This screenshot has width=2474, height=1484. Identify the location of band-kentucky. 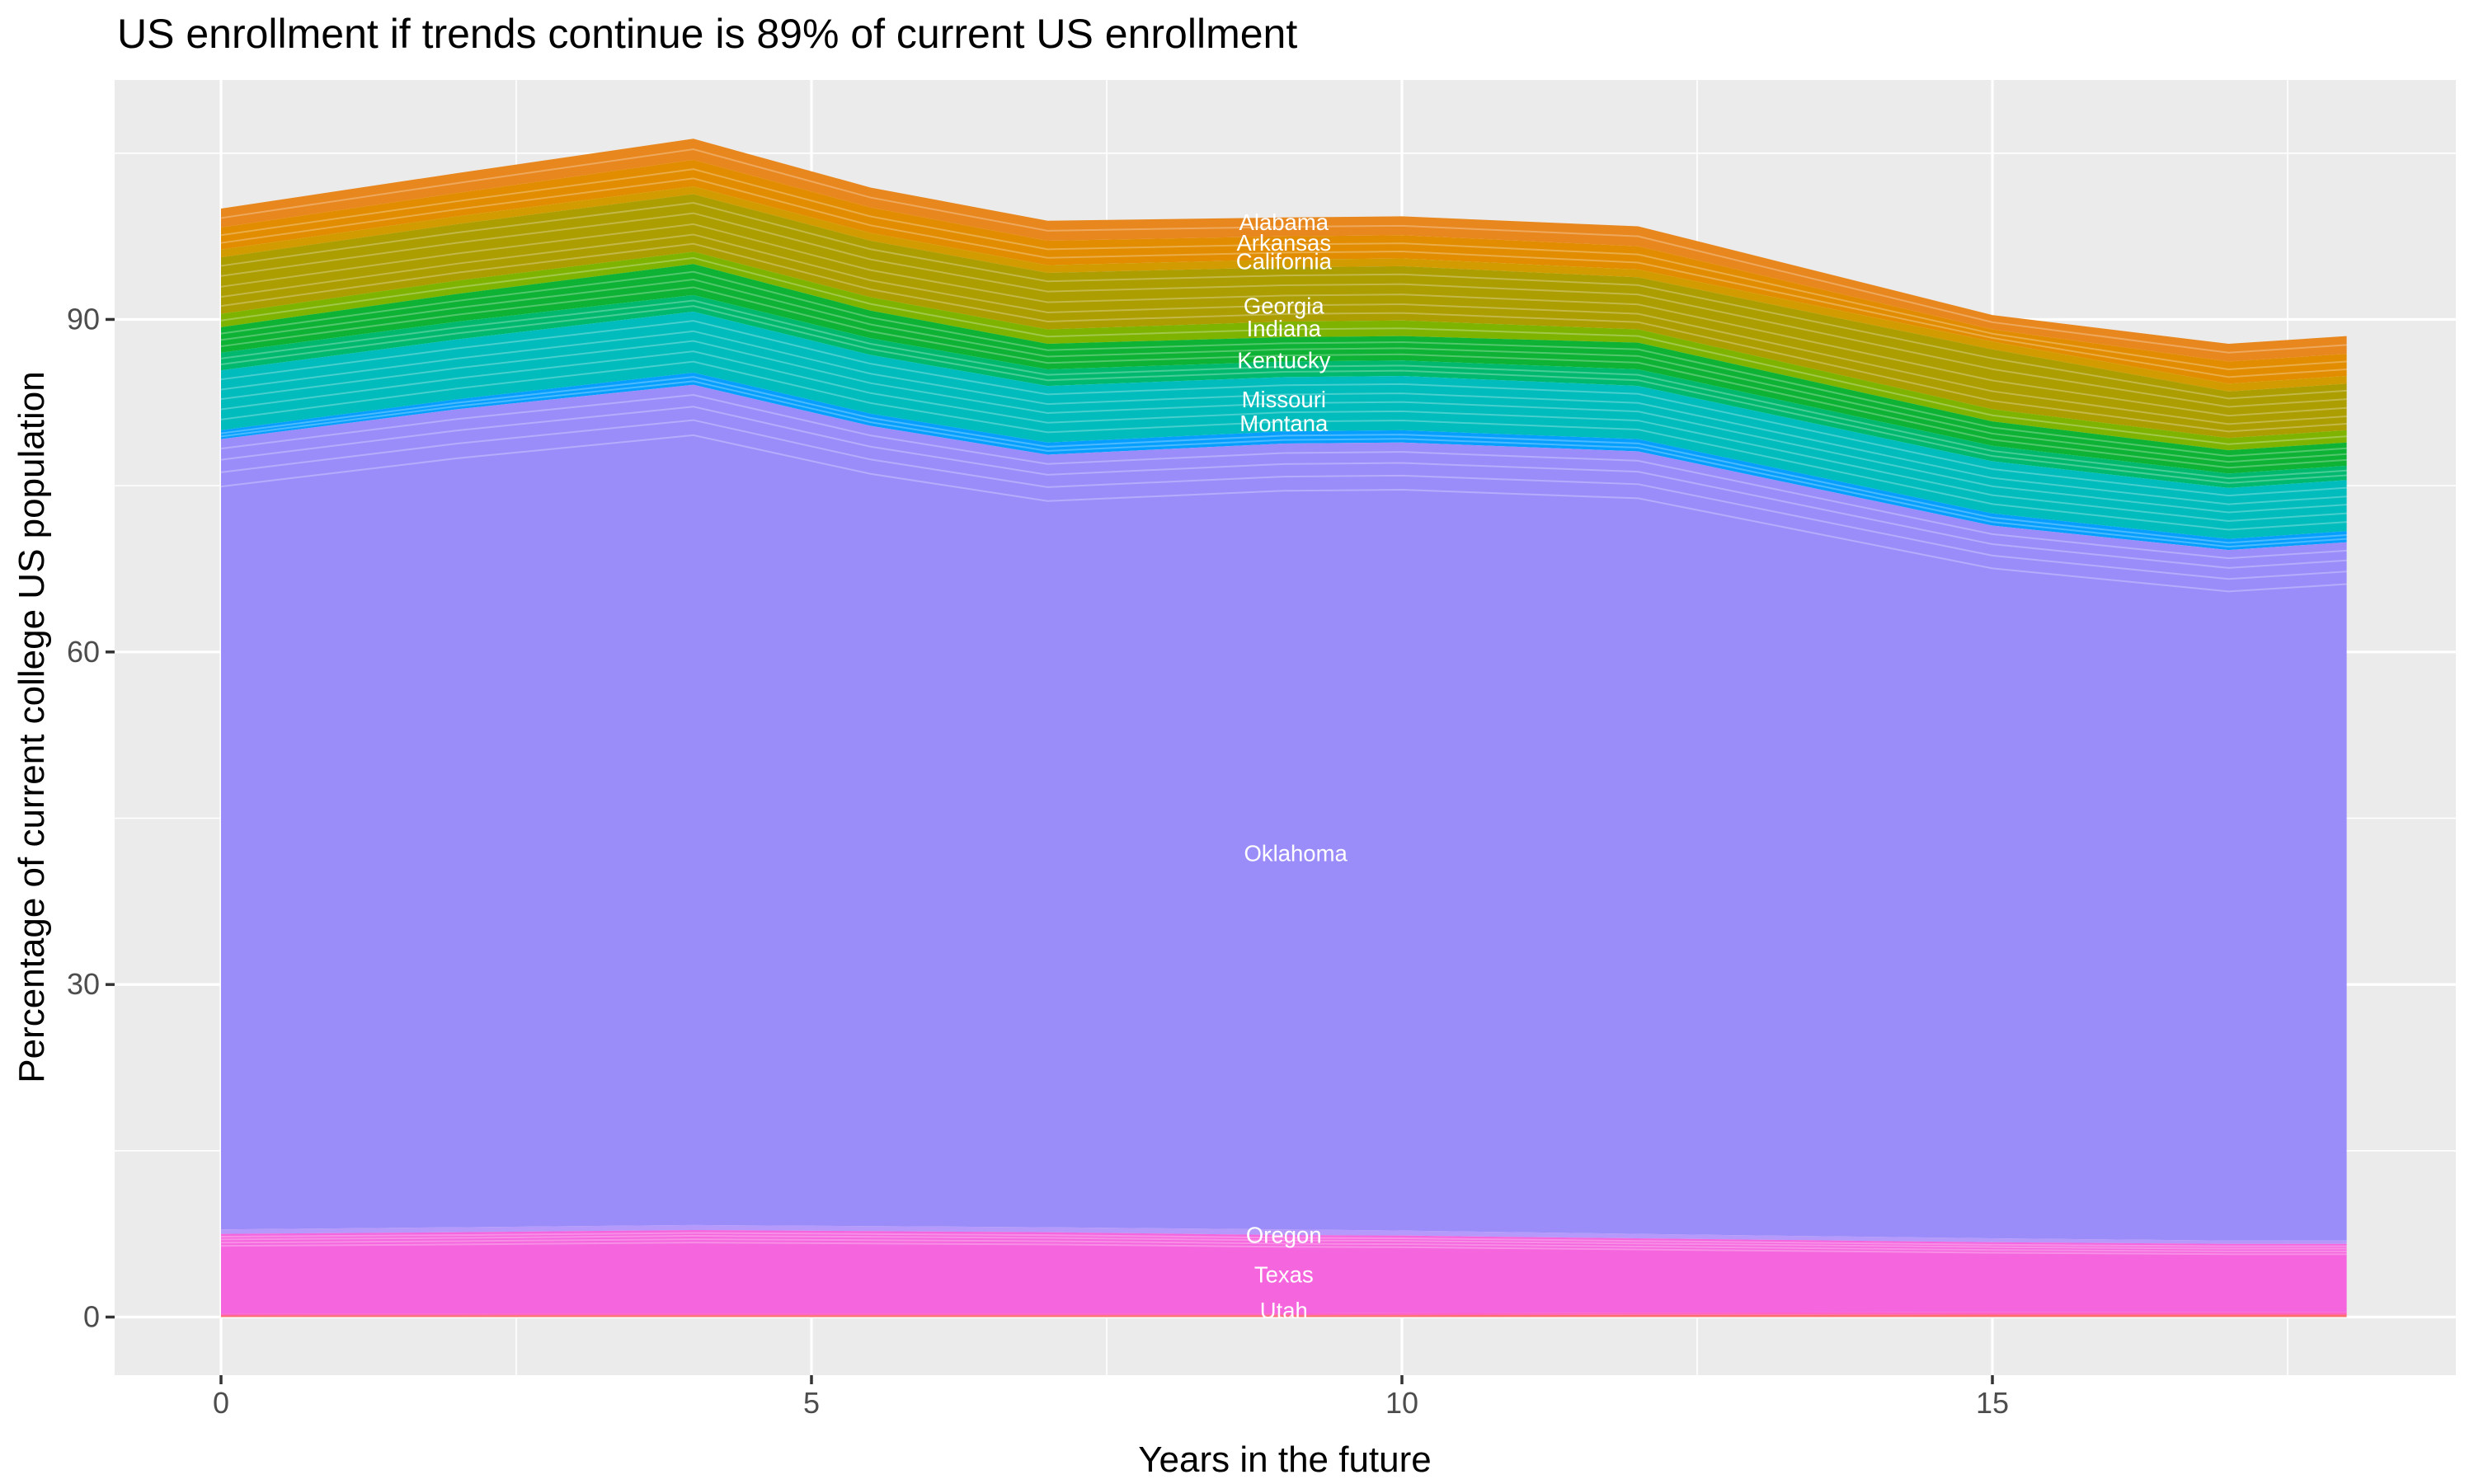
(1284, 369).